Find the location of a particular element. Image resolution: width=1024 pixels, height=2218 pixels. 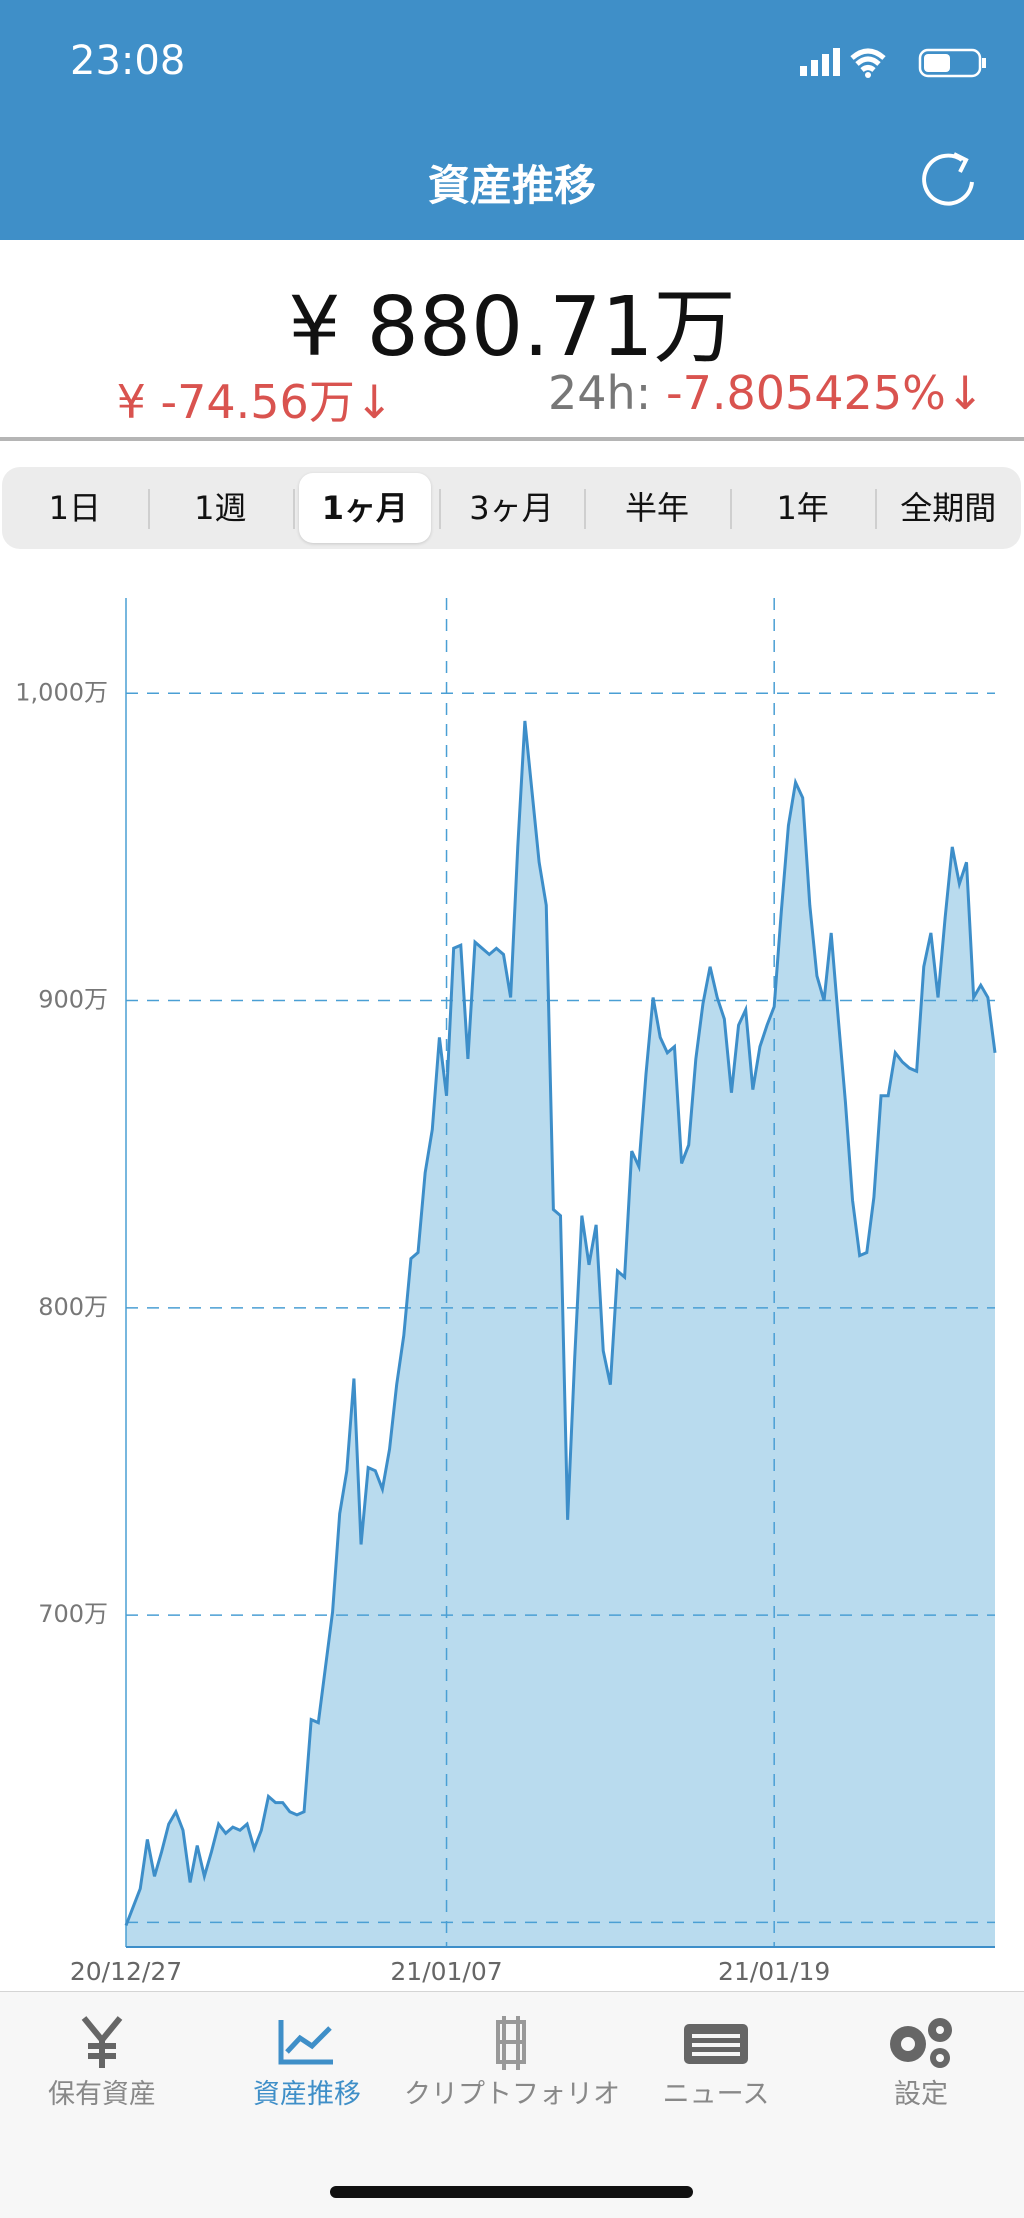

change-24h-value: -7.805425%↓ is located at coordinates (825, 393).